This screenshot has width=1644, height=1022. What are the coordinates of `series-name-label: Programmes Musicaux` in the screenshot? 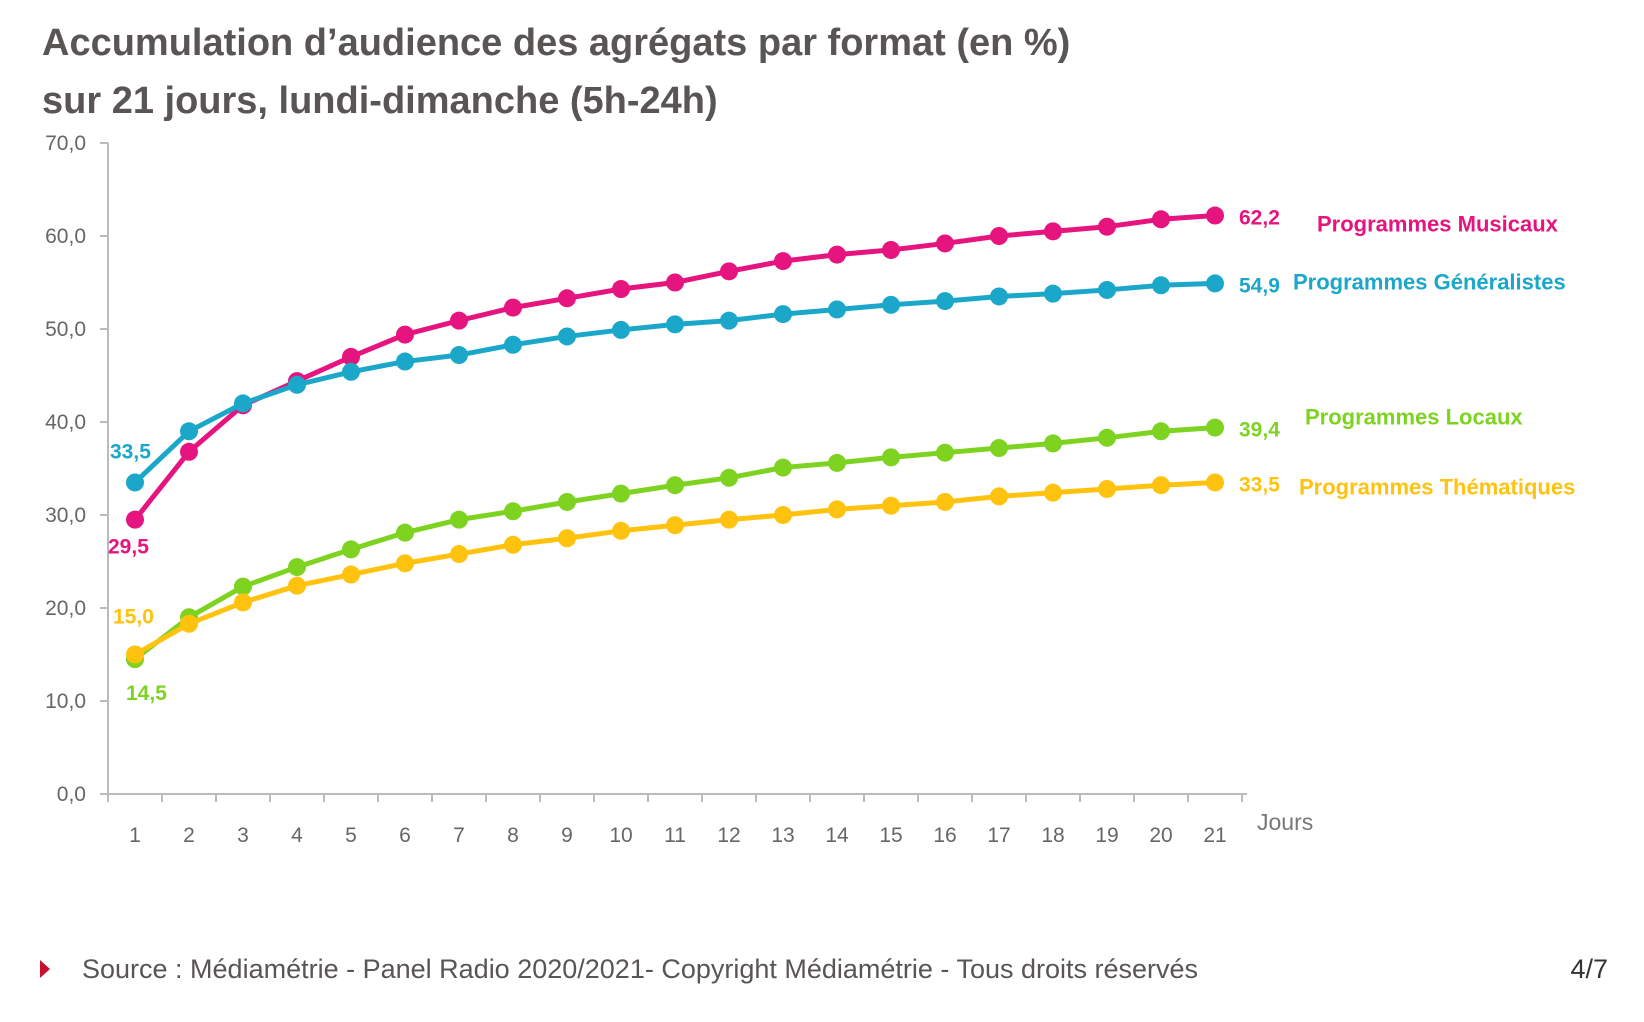 It's located at (1438, 224).